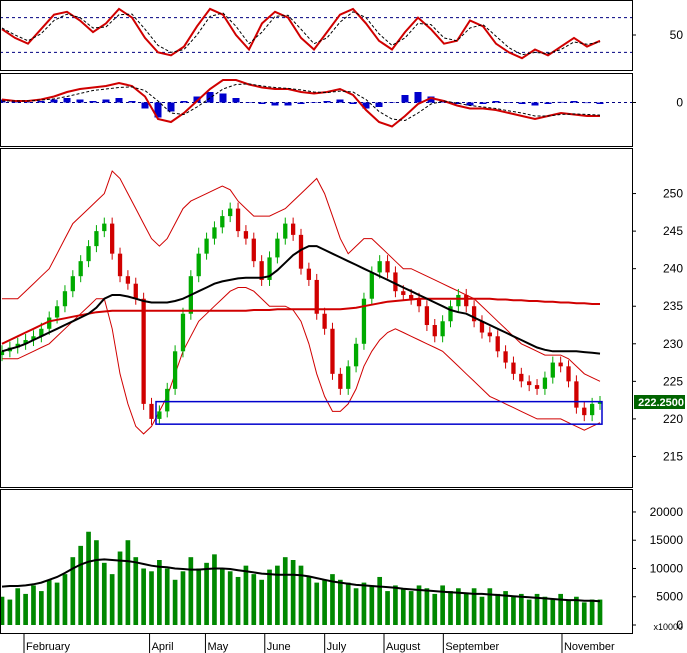  I want to click on support-zone-box, so click(379, 412).